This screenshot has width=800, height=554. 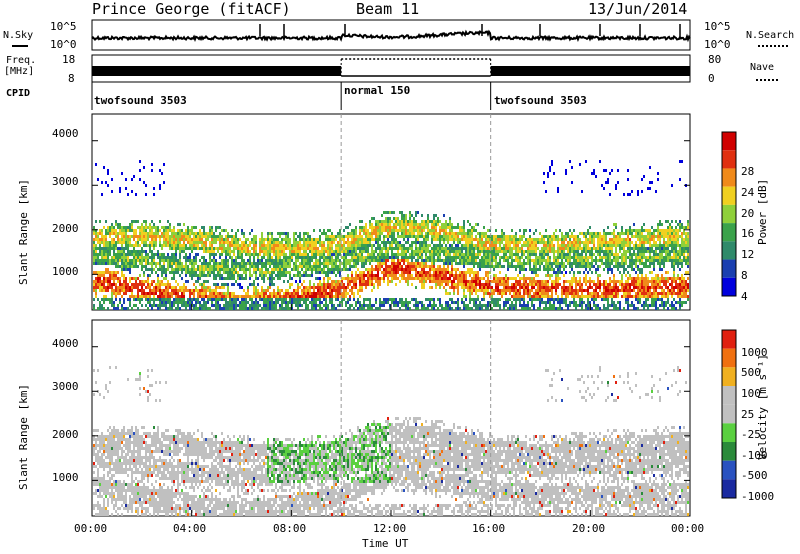 What do you see at coordinates (748, 233) in the screenshot?
I see `power-cb-tick-16: 16` at bounding box center [748, 233].